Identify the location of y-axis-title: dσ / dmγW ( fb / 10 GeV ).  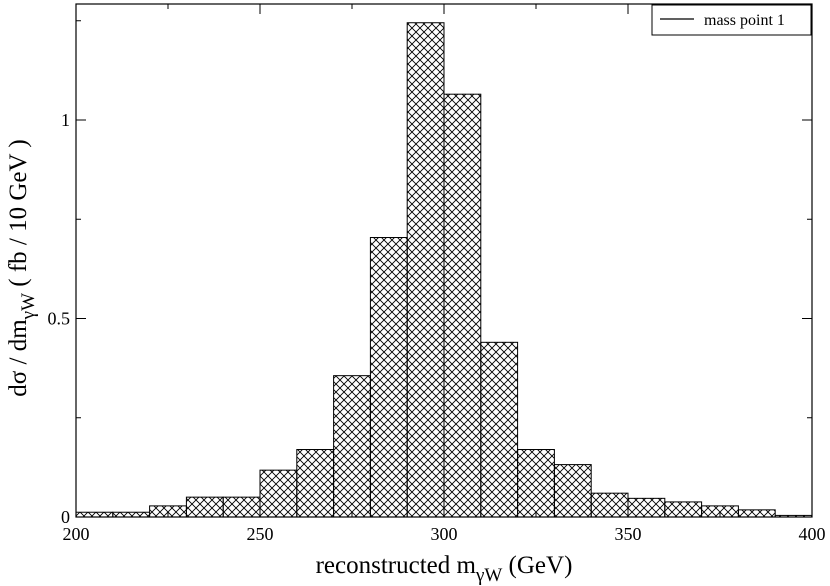
(22, 267).